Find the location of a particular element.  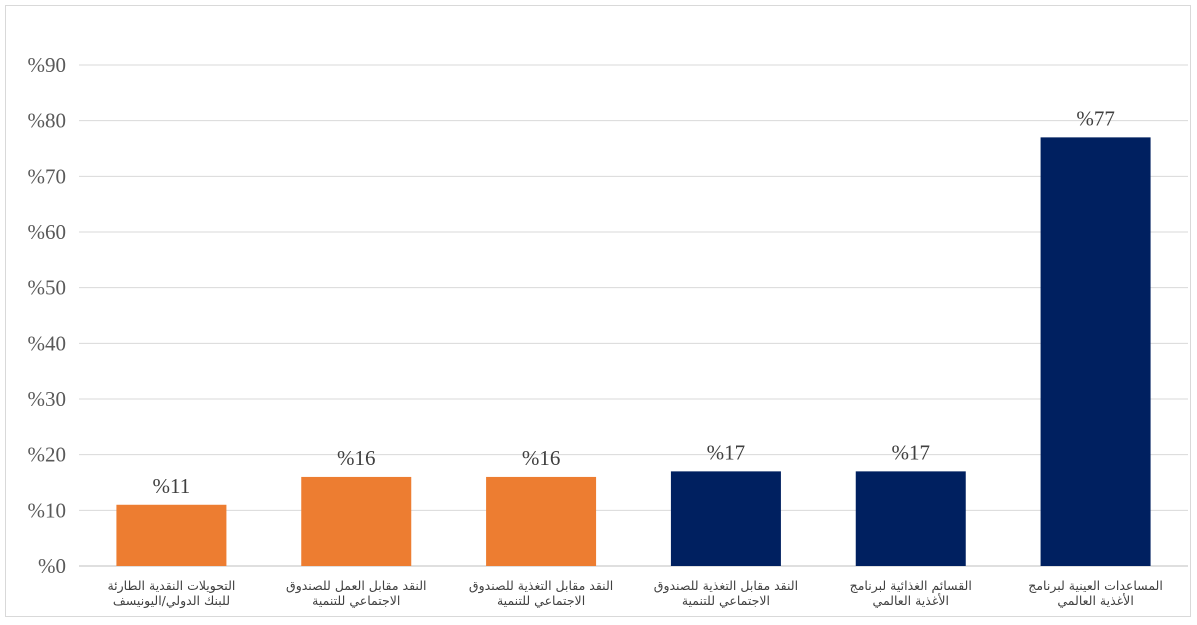

data-label: %11 is located at coordinates (172, 486).